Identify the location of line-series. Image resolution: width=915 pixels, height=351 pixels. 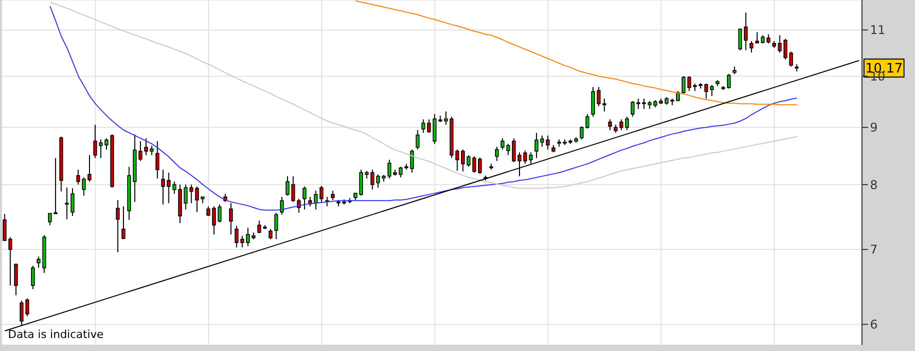
(576, 53).